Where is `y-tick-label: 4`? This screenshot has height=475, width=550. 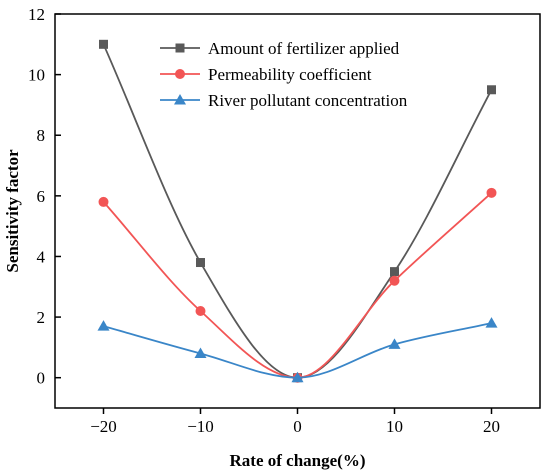 y-tick-label: 4 is located at coordinates (41, 256).